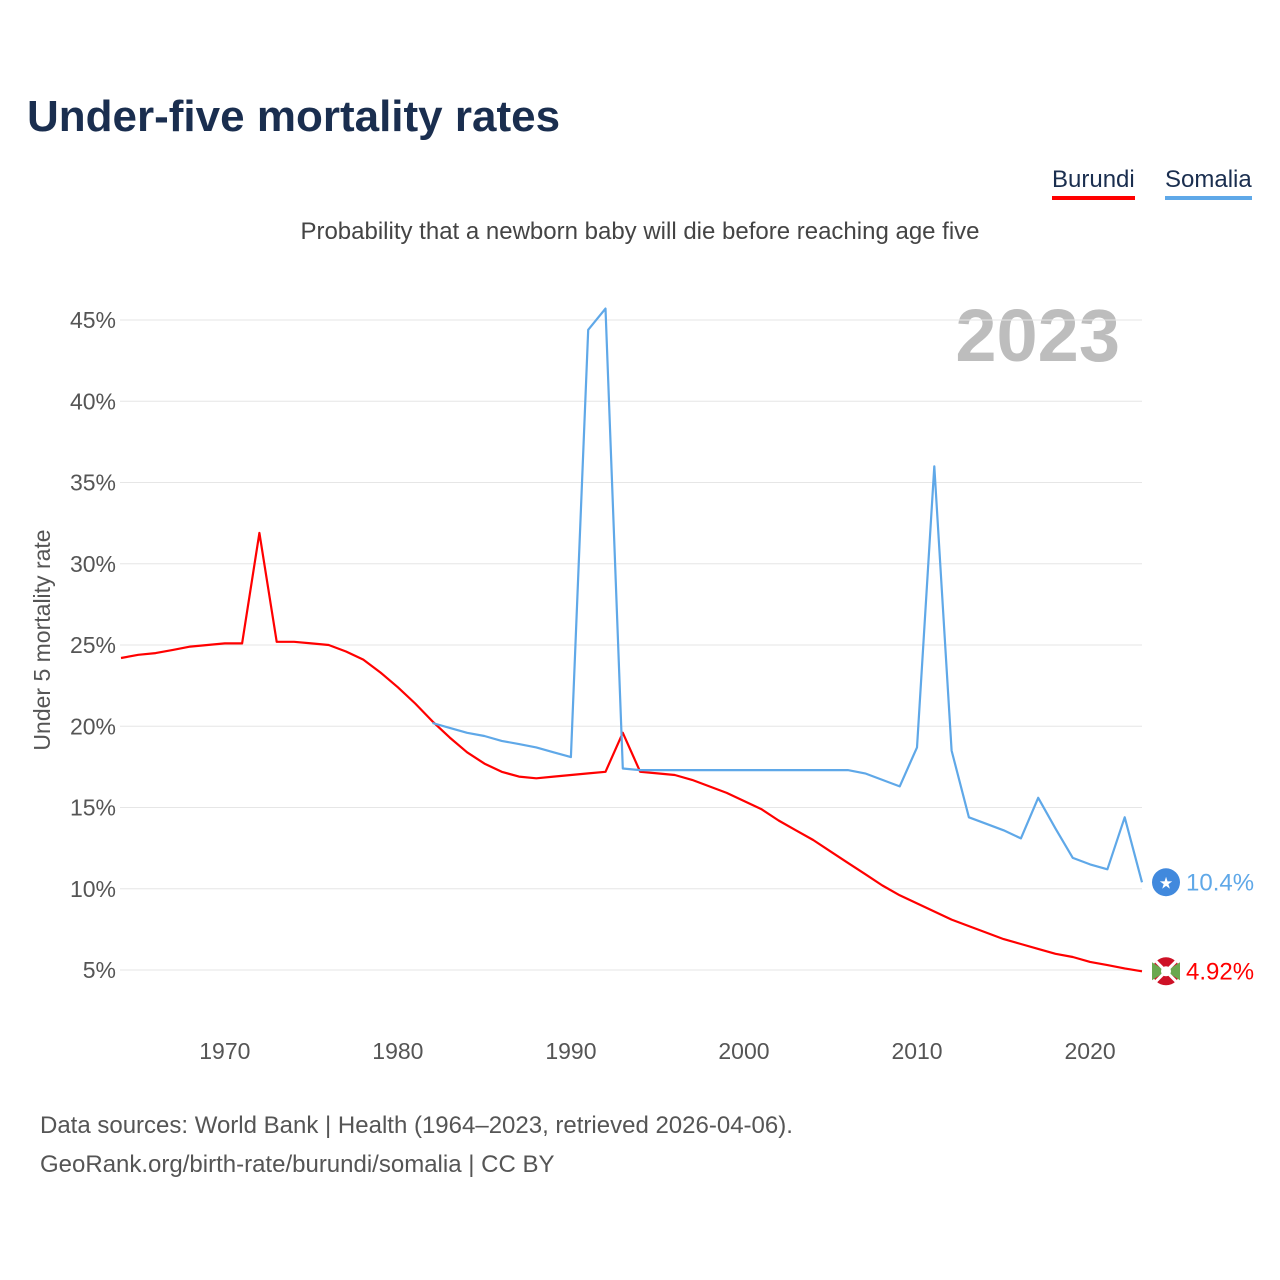 The height and width of the screenshot is (1280, 1280). I want to click on star-icon: ★, so click(1166, 883).